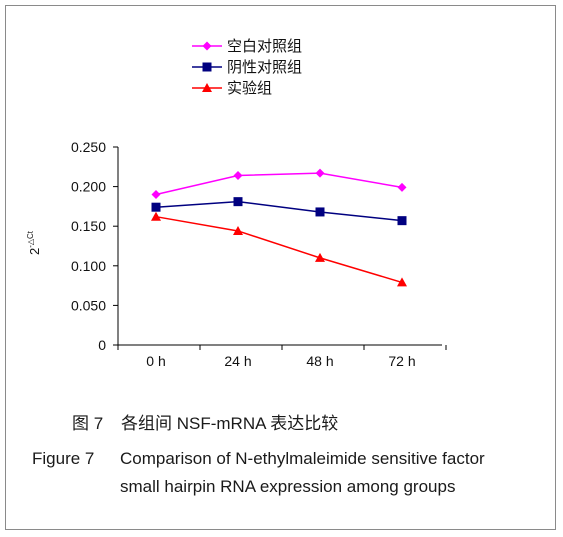  Describe the element at coordinates (88, 305) in the screenshot. I see `y-tick-label: 0.050` at that location.